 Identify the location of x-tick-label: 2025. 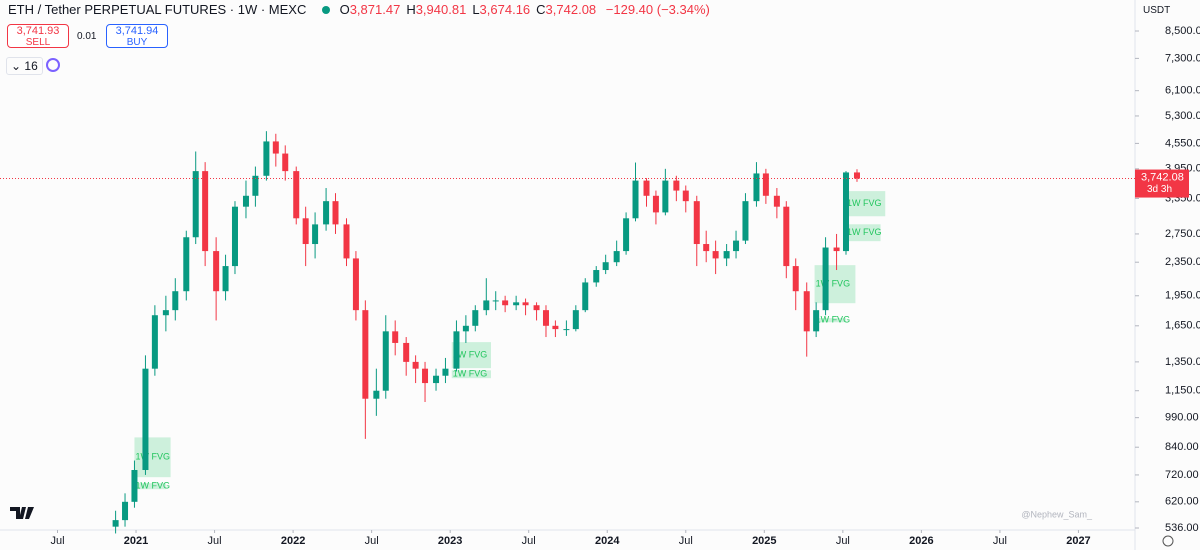
(764, 541).